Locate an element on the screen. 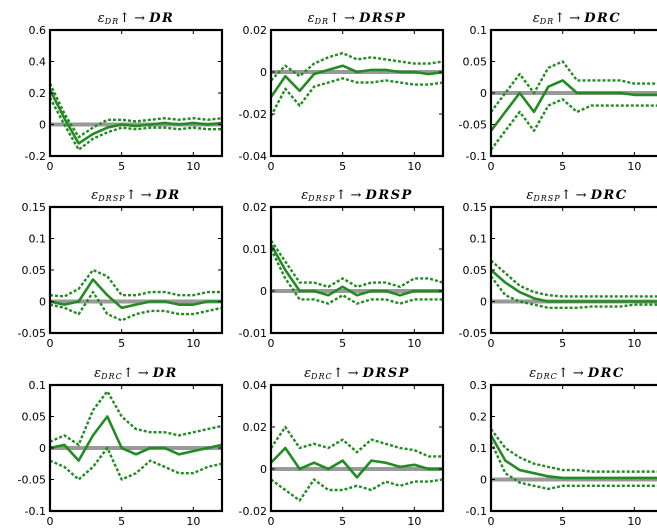 This screenshot has height=529, width=657. panel-title: εDRSP↑ → DRC is located at coordinates (576, 195).